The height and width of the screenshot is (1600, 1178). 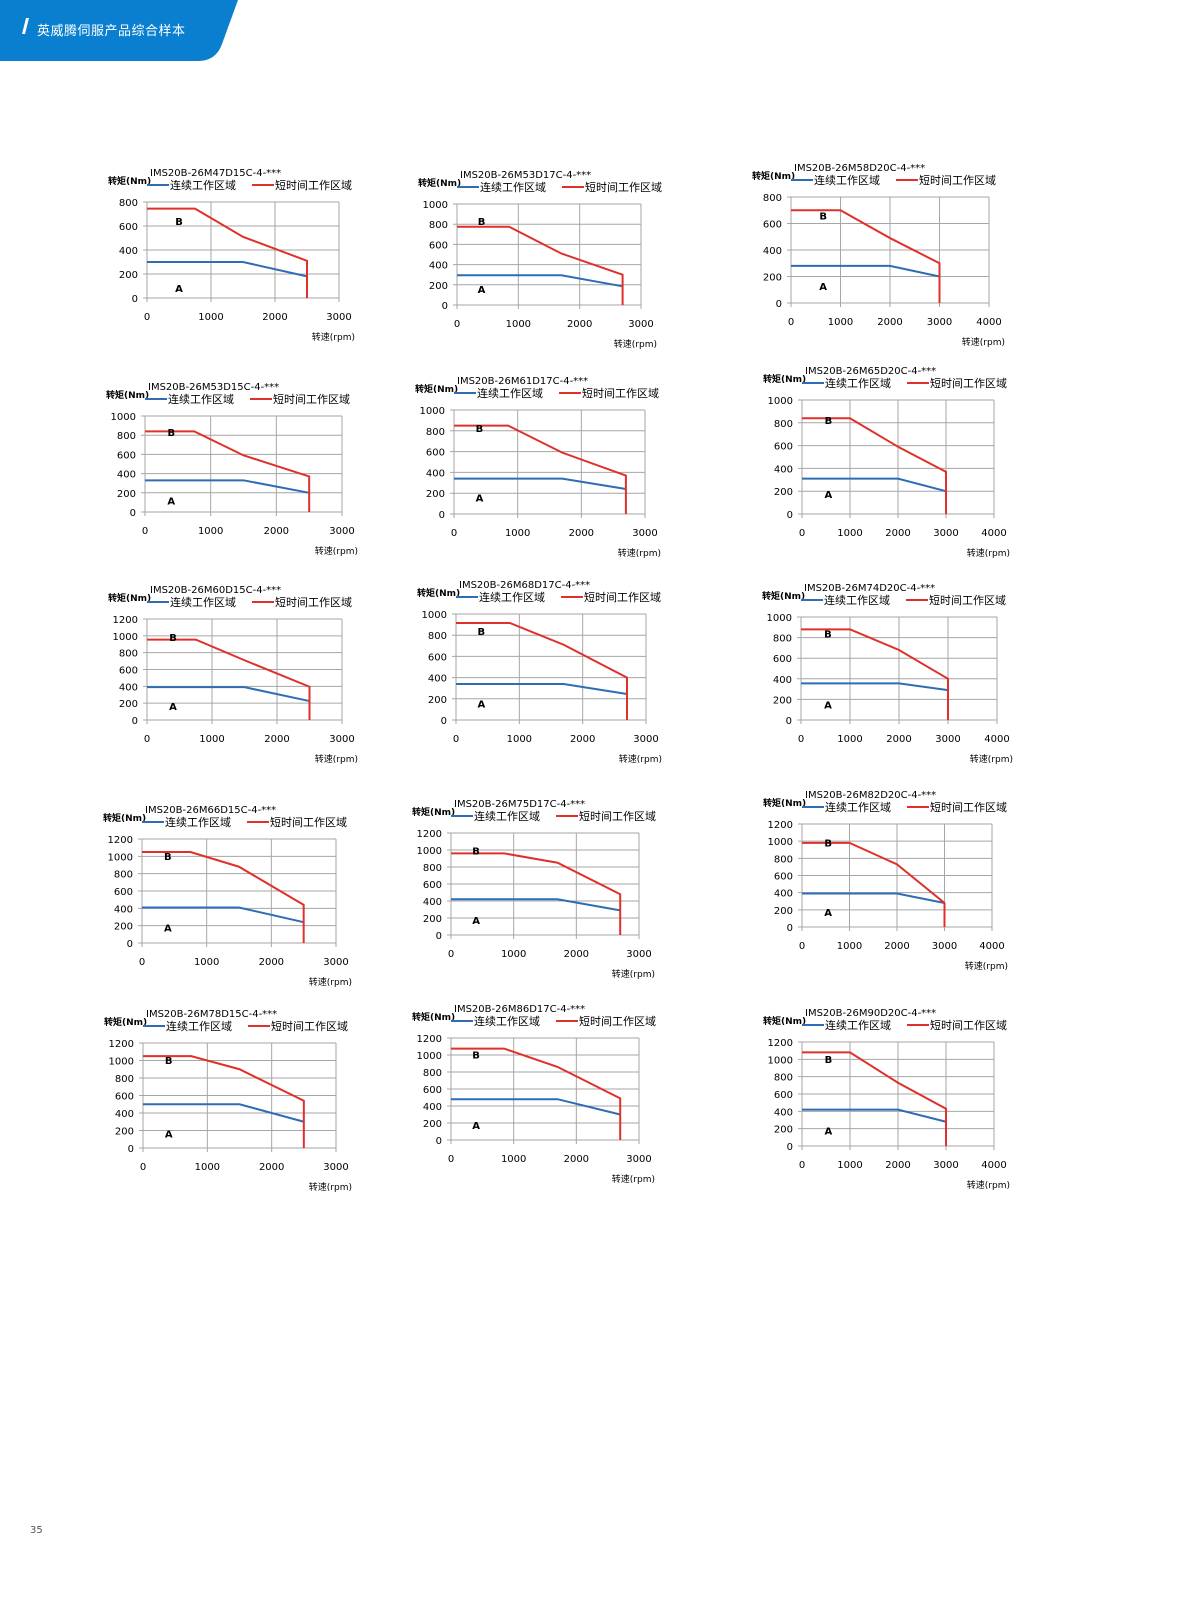 What do you see at coordinates (859, 168) in the screenshot?
I see `chart-title: IMS20B-26M58D20C-4-***` at bounding box center [859, 168].